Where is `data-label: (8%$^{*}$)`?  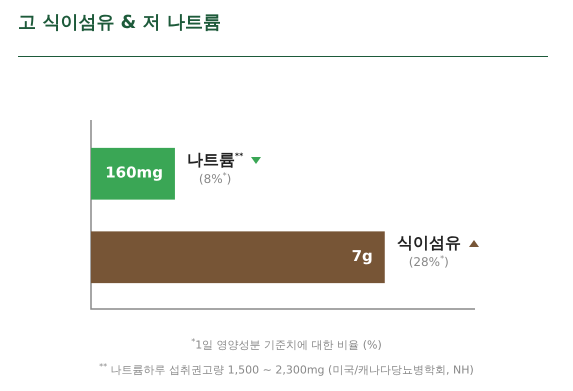 data-label: (8%$^{*}$) is located at coordinates (215, 178).